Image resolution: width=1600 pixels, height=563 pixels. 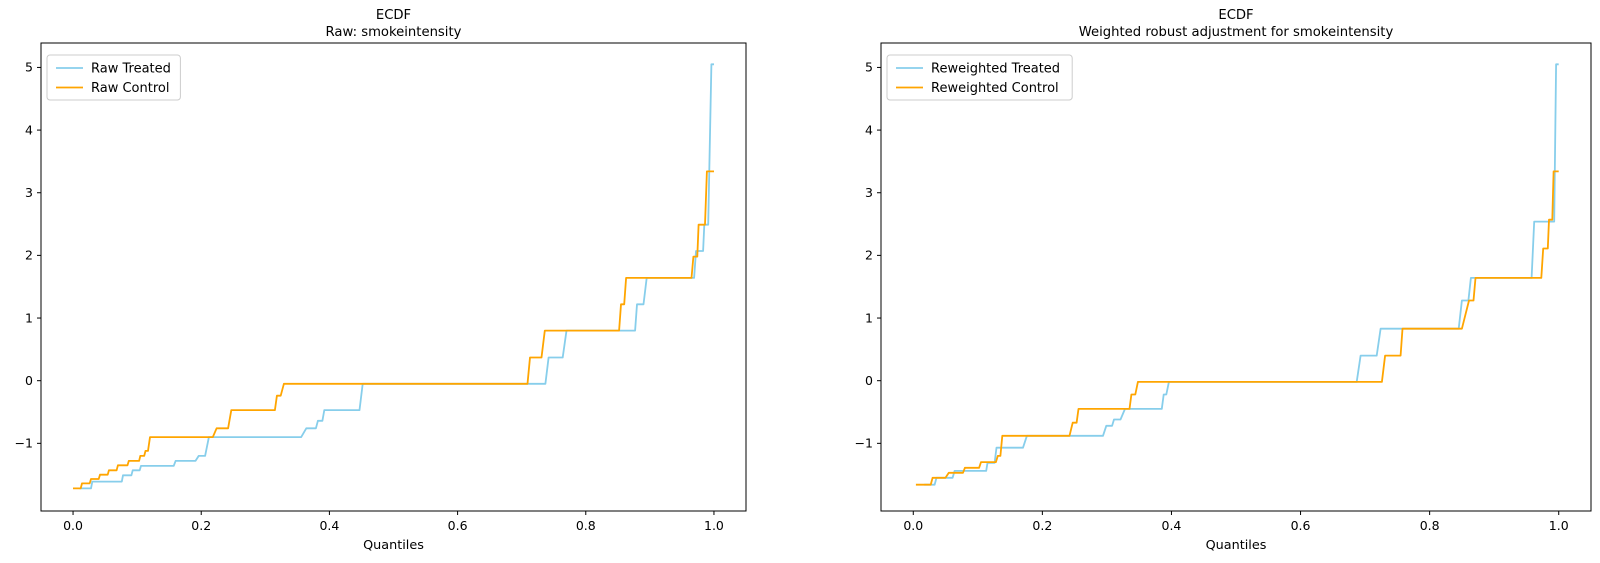 What do you see at coordinates (394, 32) in the screenshot?
I see `chart-subtitle: Raw: smokeintensity` at bounding box center [394, 32].